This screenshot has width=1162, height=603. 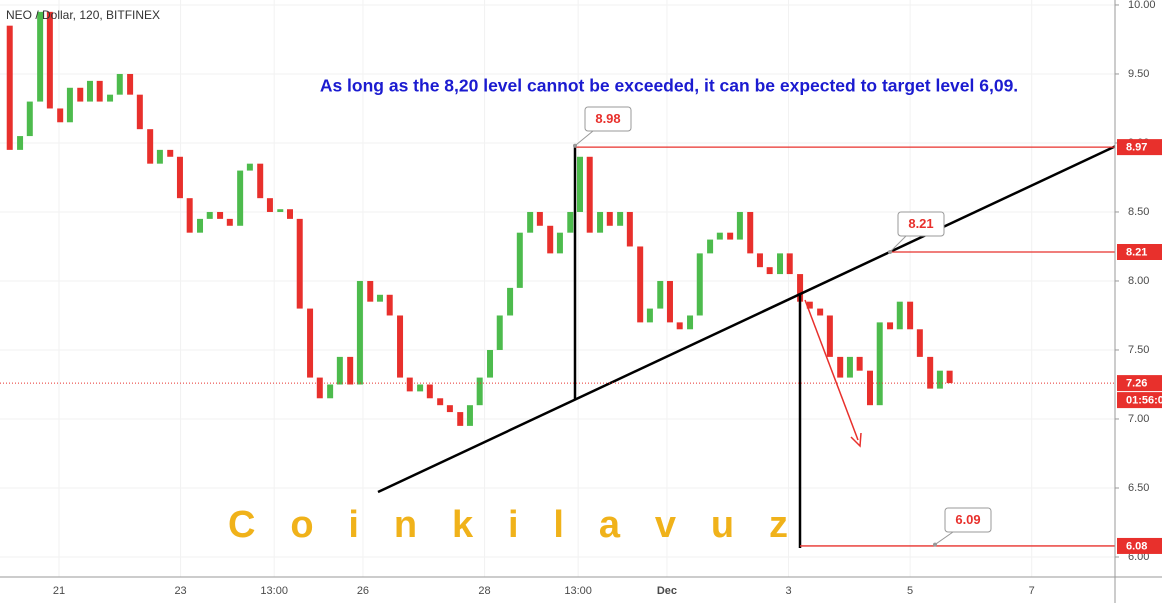 What do you see at coordinates (1136, 384) in the screenshot?
I see `last-price-label: 7.26` at bounding box center [1136, 384].